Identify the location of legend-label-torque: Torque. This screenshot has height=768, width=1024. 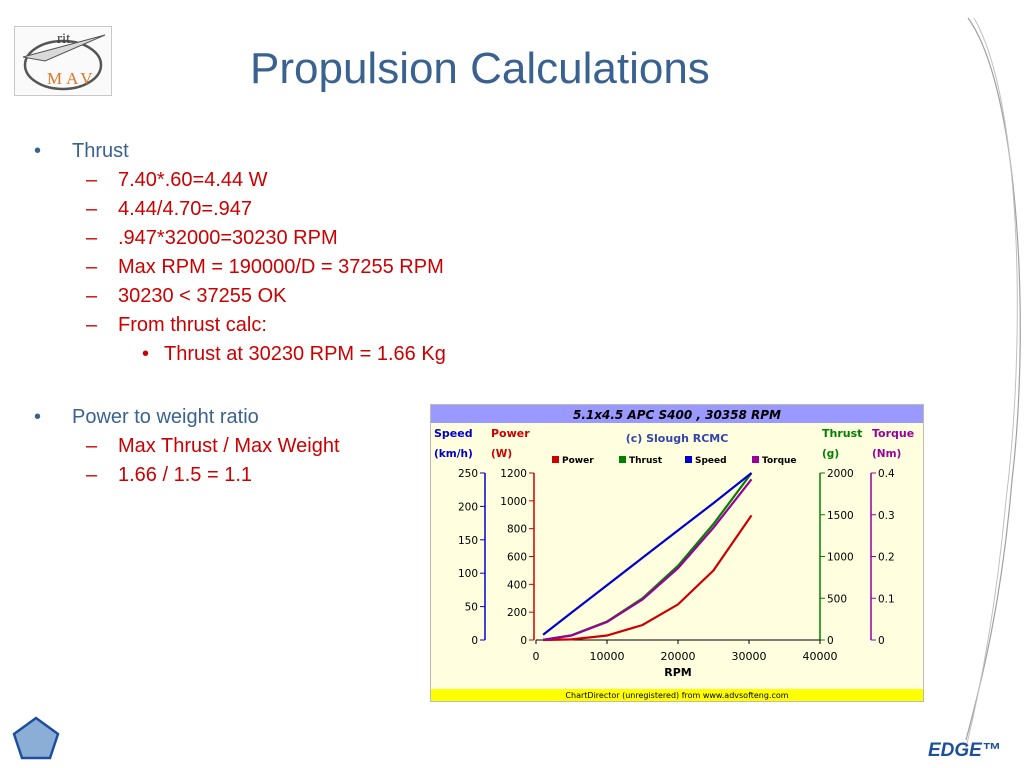
(779, 461).